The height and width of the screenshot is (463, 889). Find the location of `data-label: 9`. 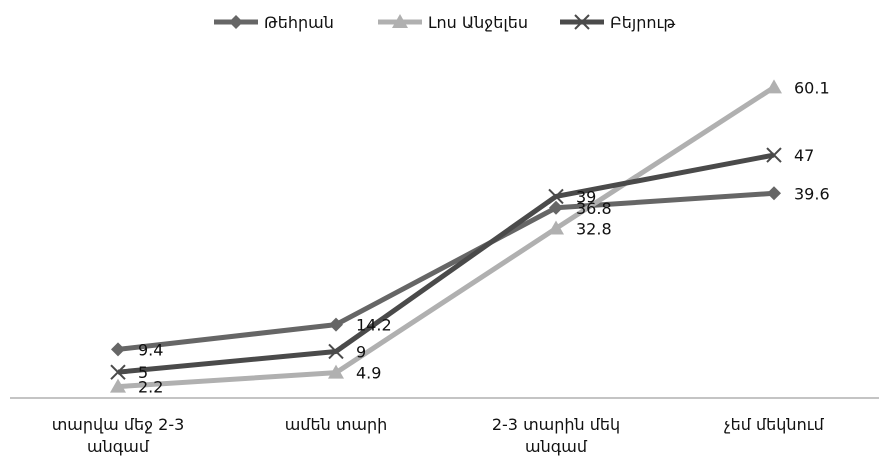

data-label: 9 is located at coordinates (361, 351).